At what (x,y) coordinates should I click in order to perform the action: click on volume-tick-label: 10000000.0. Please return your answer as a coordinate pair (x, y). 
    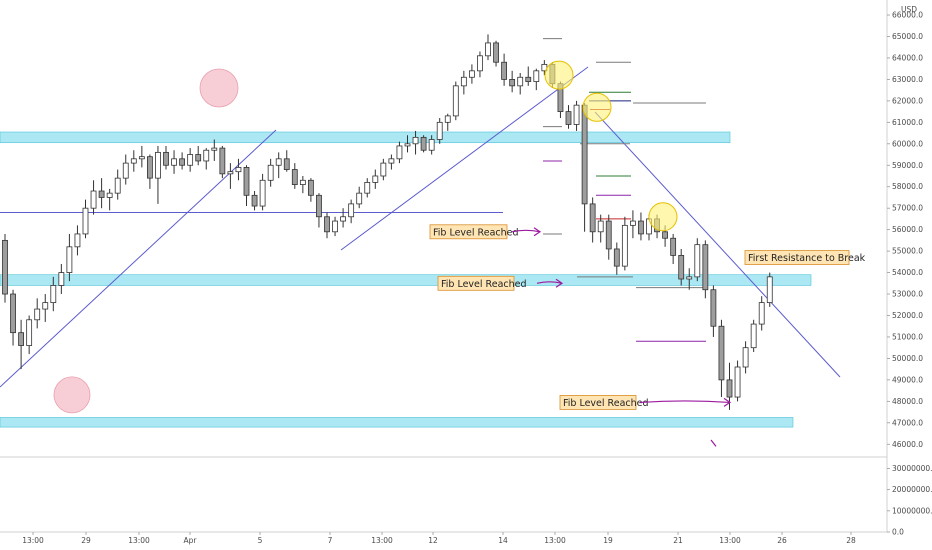
    Looking at the image, I should click on (912, 510).